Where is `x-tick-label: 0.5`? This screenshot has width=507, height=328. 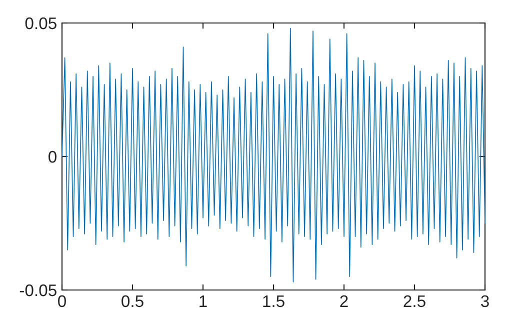 x-tick-label: 0.5 is located at coordinates (133, 301).